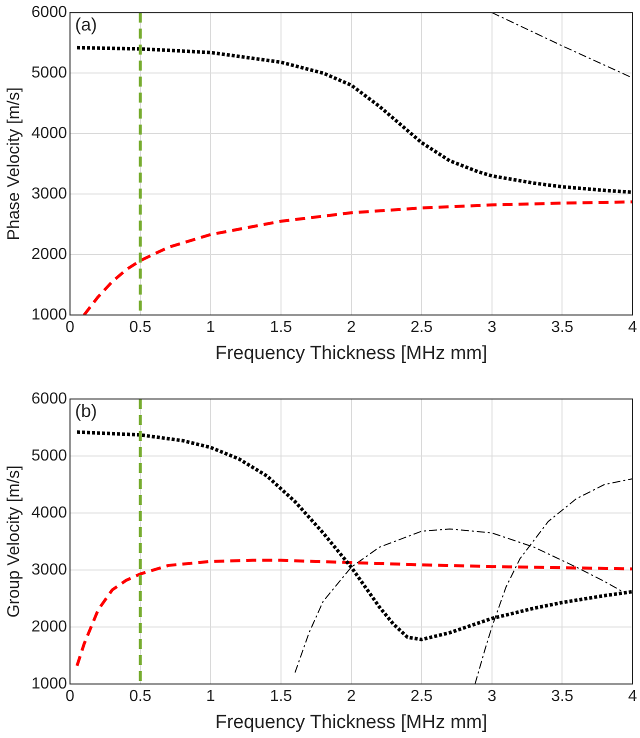 This screenshot has width=640, height=738. Describe the element at coordinates (85, 24) in the screenshot. I see `annotation: (a)` at that location.